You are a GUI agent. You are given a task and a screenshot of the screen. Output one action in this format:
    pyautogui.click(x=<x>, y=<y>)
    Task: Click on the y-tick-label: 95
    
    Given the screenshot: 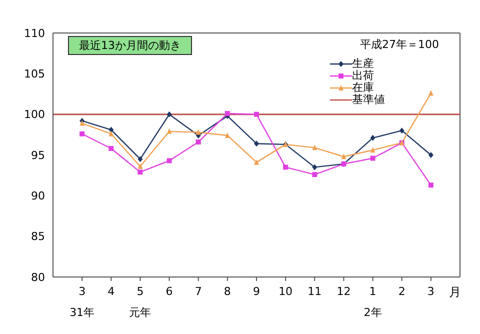 What is the action you would take?
    pyautogui.click(x=38, y=155)
    